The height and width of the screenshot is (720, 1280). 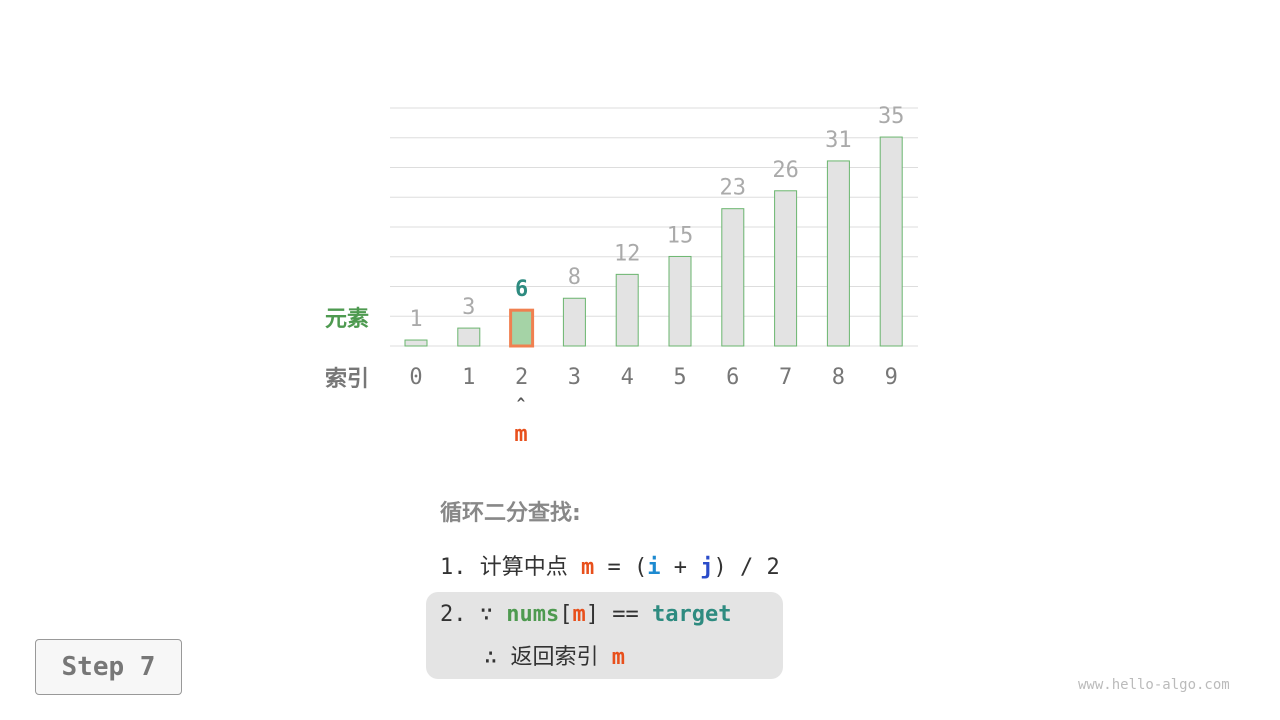 I want to click on current-step-highlight, so click(x=604, y=635).